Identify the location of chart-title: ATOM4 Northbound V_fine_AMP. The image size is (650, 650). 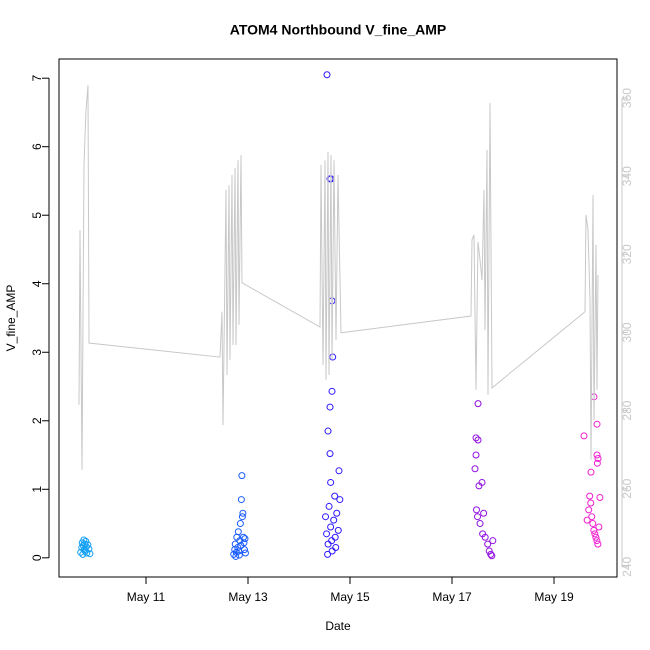
(338, 30).